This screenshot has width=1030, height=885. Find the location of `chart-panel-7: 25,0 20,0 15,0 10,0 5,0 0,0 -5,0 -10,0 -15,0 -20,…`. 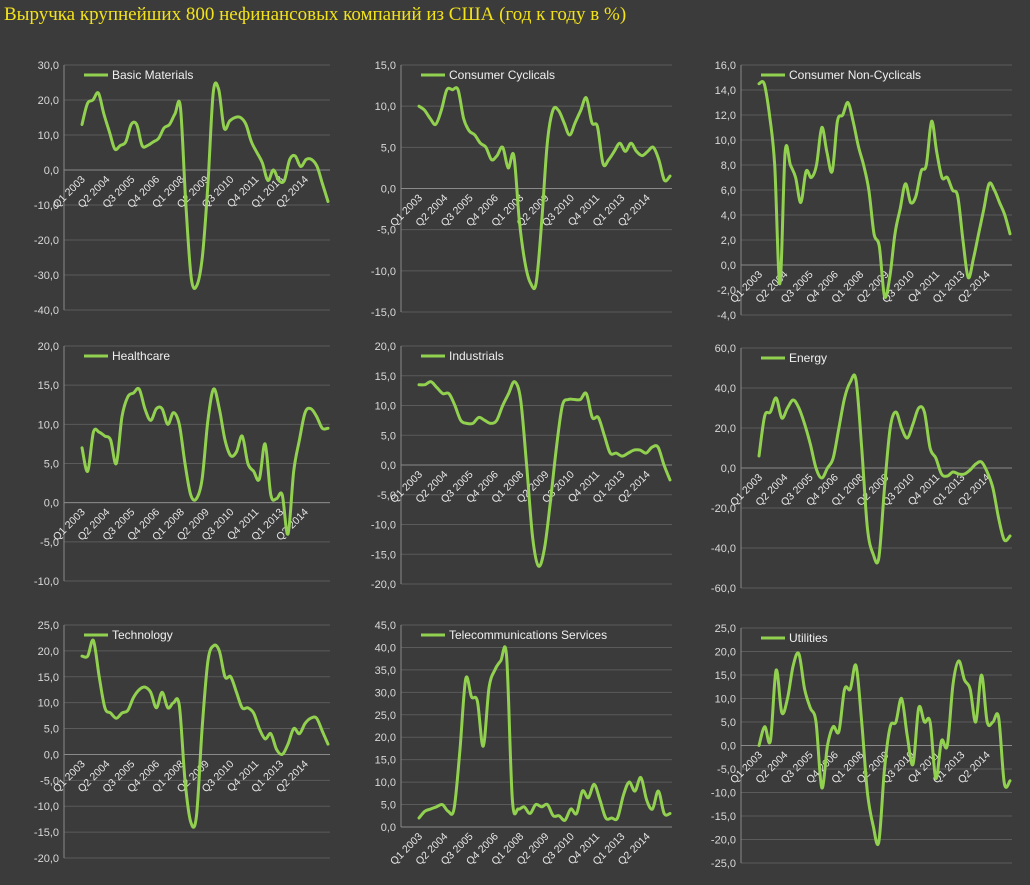

chart-panel-7: 25,0 20,0 15,0 10,0 5,0 0,0 -5,0 -10,0 -15,0 -20,… is located at coordinates (182, 742).